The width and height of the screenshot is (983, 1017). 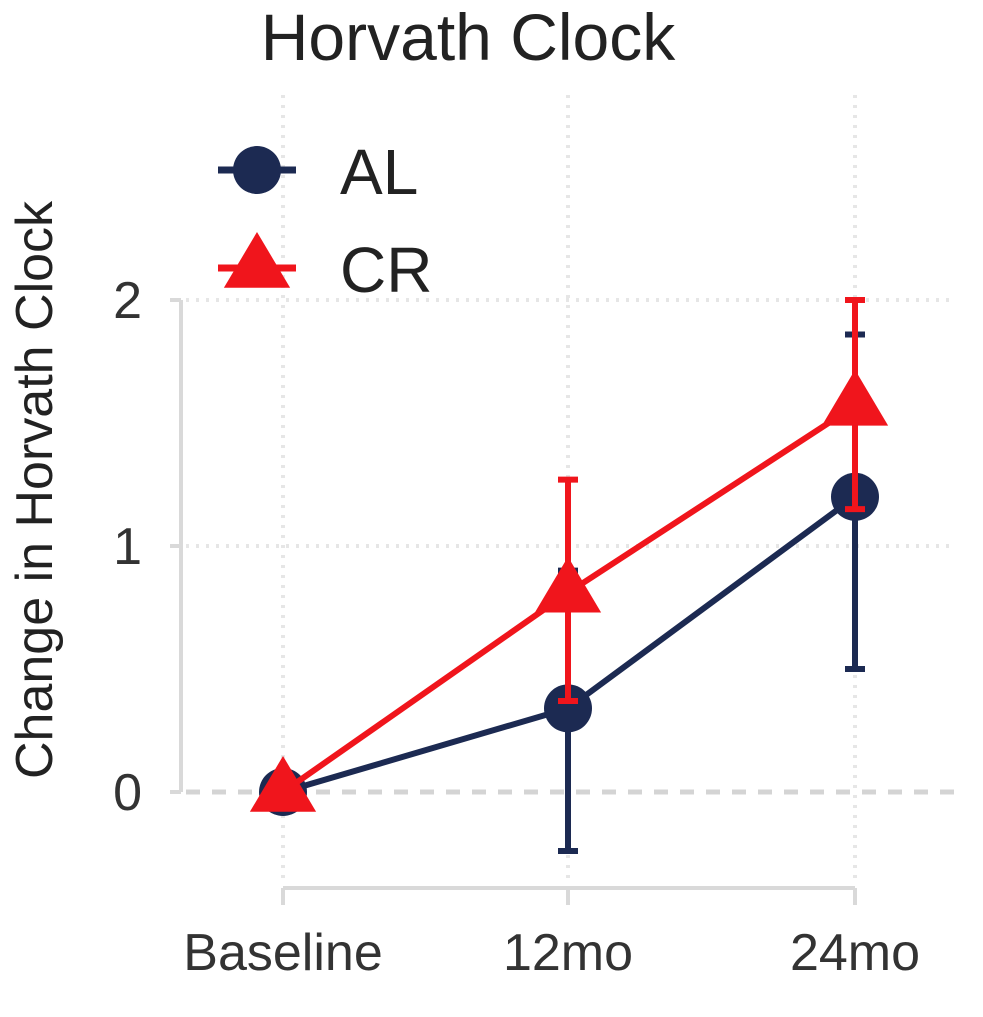 What do you see at coordinates (325, 221) in the screenshot?
I see `legend: AL CR` at bounding box center [325, 221].